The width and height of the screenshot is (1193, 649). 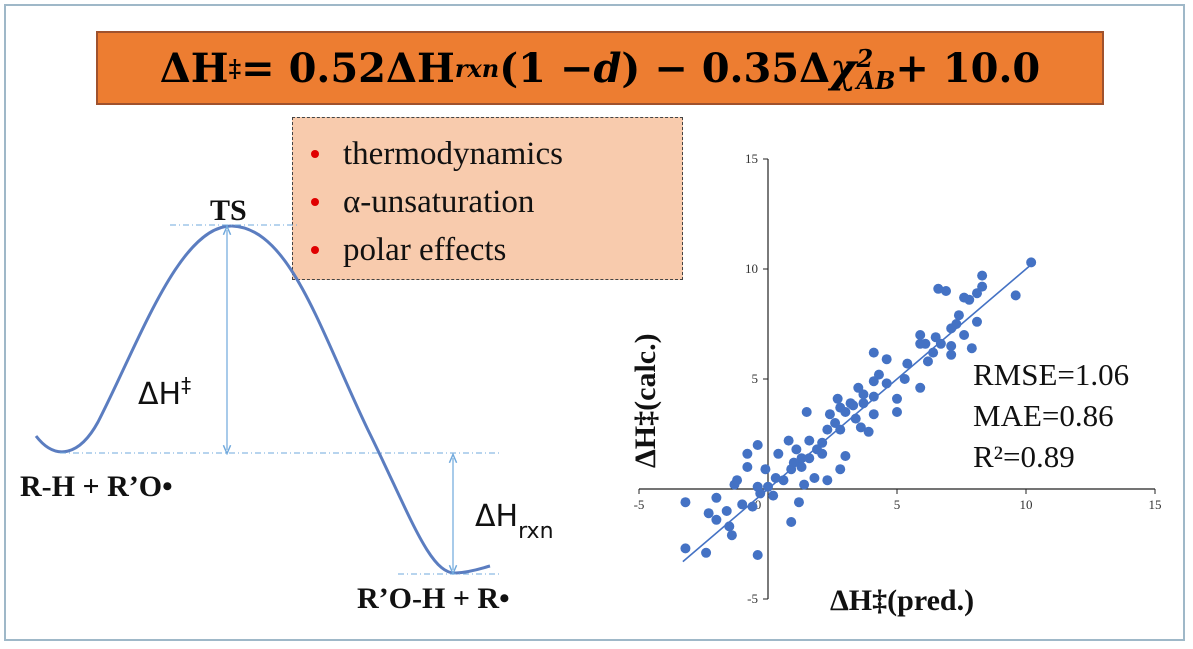 What do you see at coordinates (607, 68) in the screenshot?
I see `equation-var-d: d` at bounding box center [607, 68].